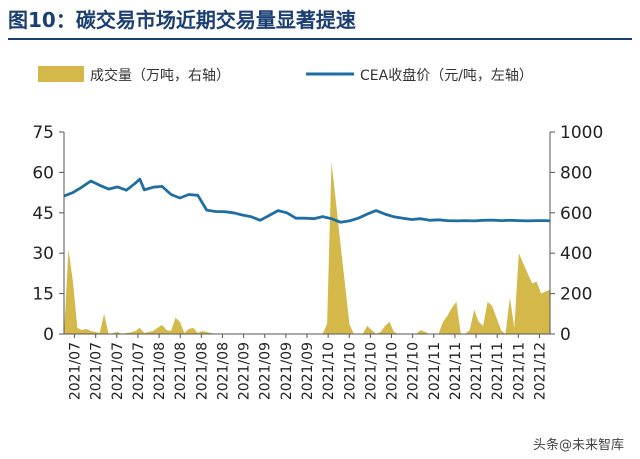 The image size is (640, 459). What do you see at coordinates (43, 295) in the screenshot?
I see `left-tick-label: 15` at bounding box center [43, 295].